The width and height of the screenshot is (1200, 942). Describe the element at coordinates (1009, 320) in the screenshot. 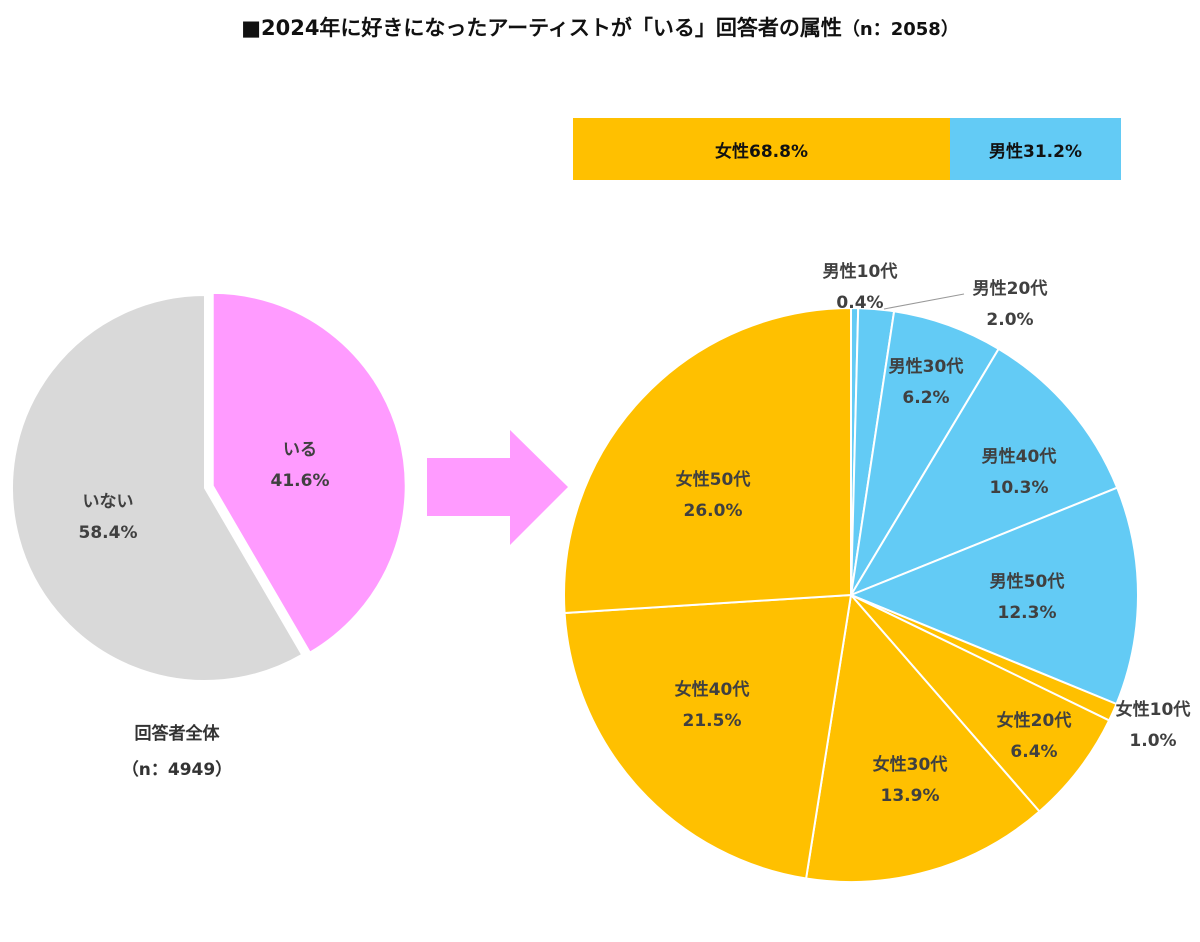

I see `attribute-pie-label-1-value: 2.0%` at that location.